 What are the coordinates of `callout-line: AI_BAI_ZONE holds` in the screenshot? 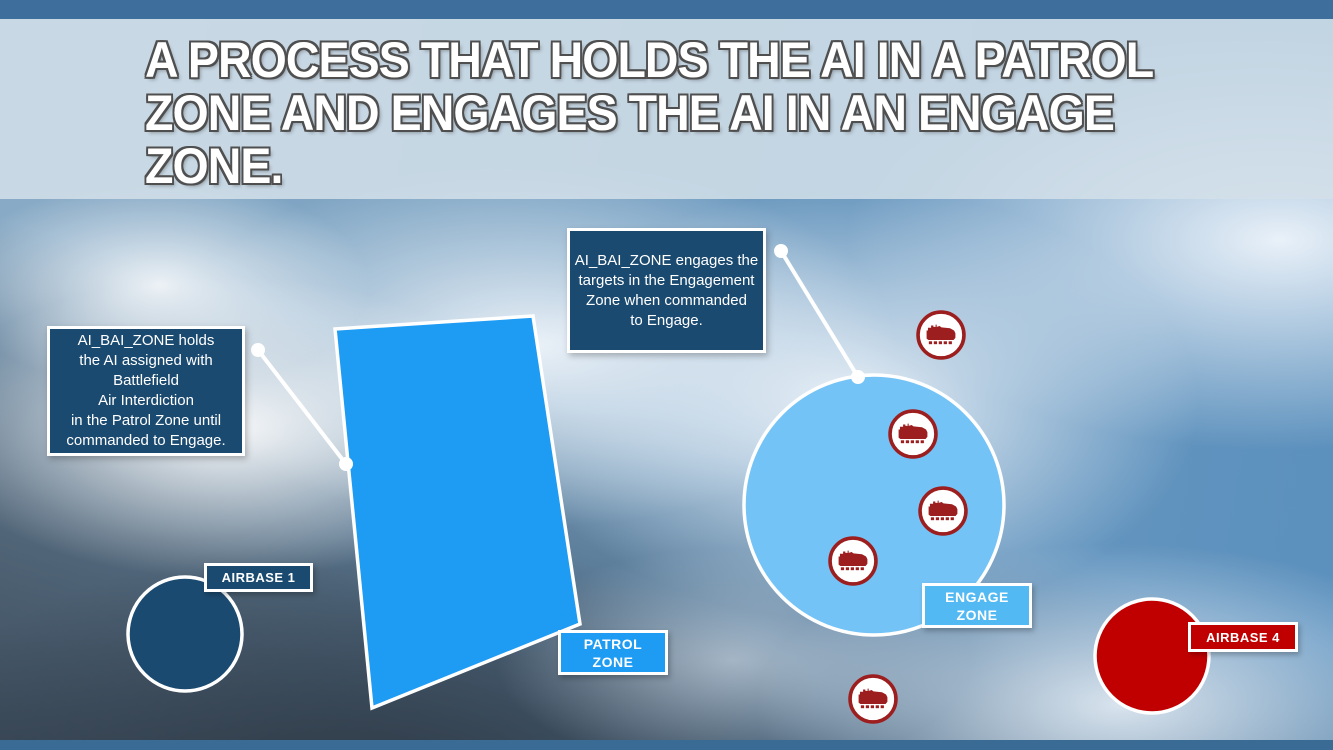 It's located at (146, 340).